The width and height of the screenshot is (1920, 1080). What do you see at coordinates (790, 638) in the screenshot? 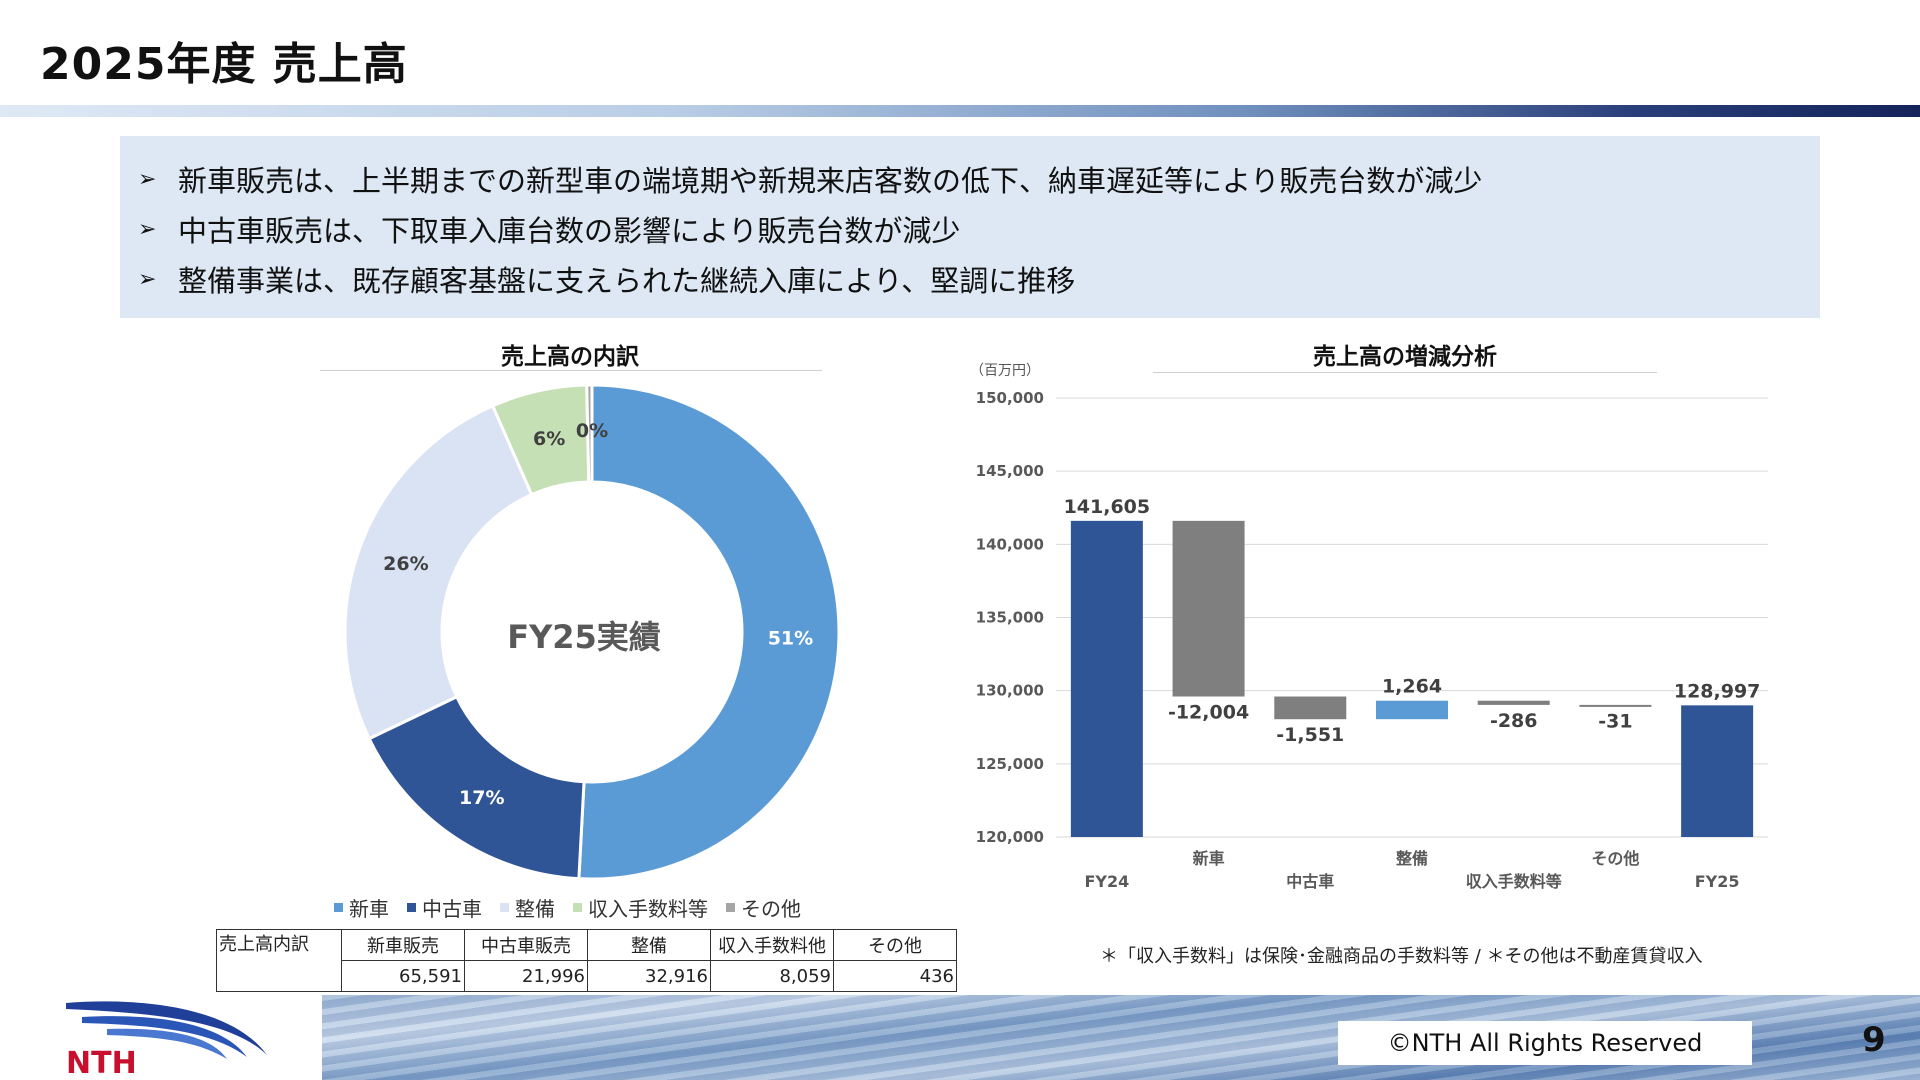
I see `donut-data-label: 51%` at bounding box center [790, 638].